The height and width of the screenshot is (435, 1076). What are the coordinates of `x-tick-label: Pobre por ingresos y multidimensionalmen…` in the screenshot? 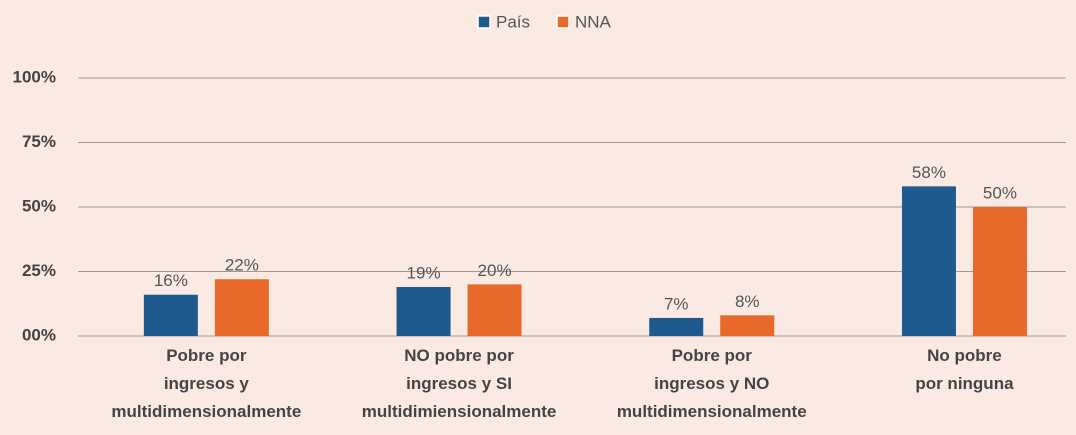 It's located at (206, 383).